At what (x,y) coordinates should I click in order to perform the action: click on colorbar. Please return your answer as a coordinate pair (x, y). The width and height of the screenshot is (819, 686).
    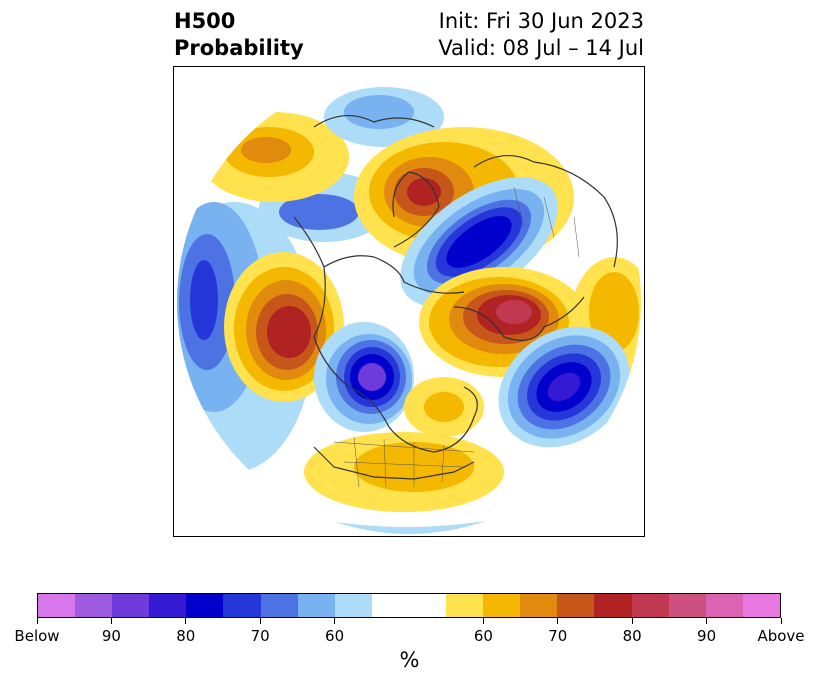
    Looking at the image, I should click on (409, 605).